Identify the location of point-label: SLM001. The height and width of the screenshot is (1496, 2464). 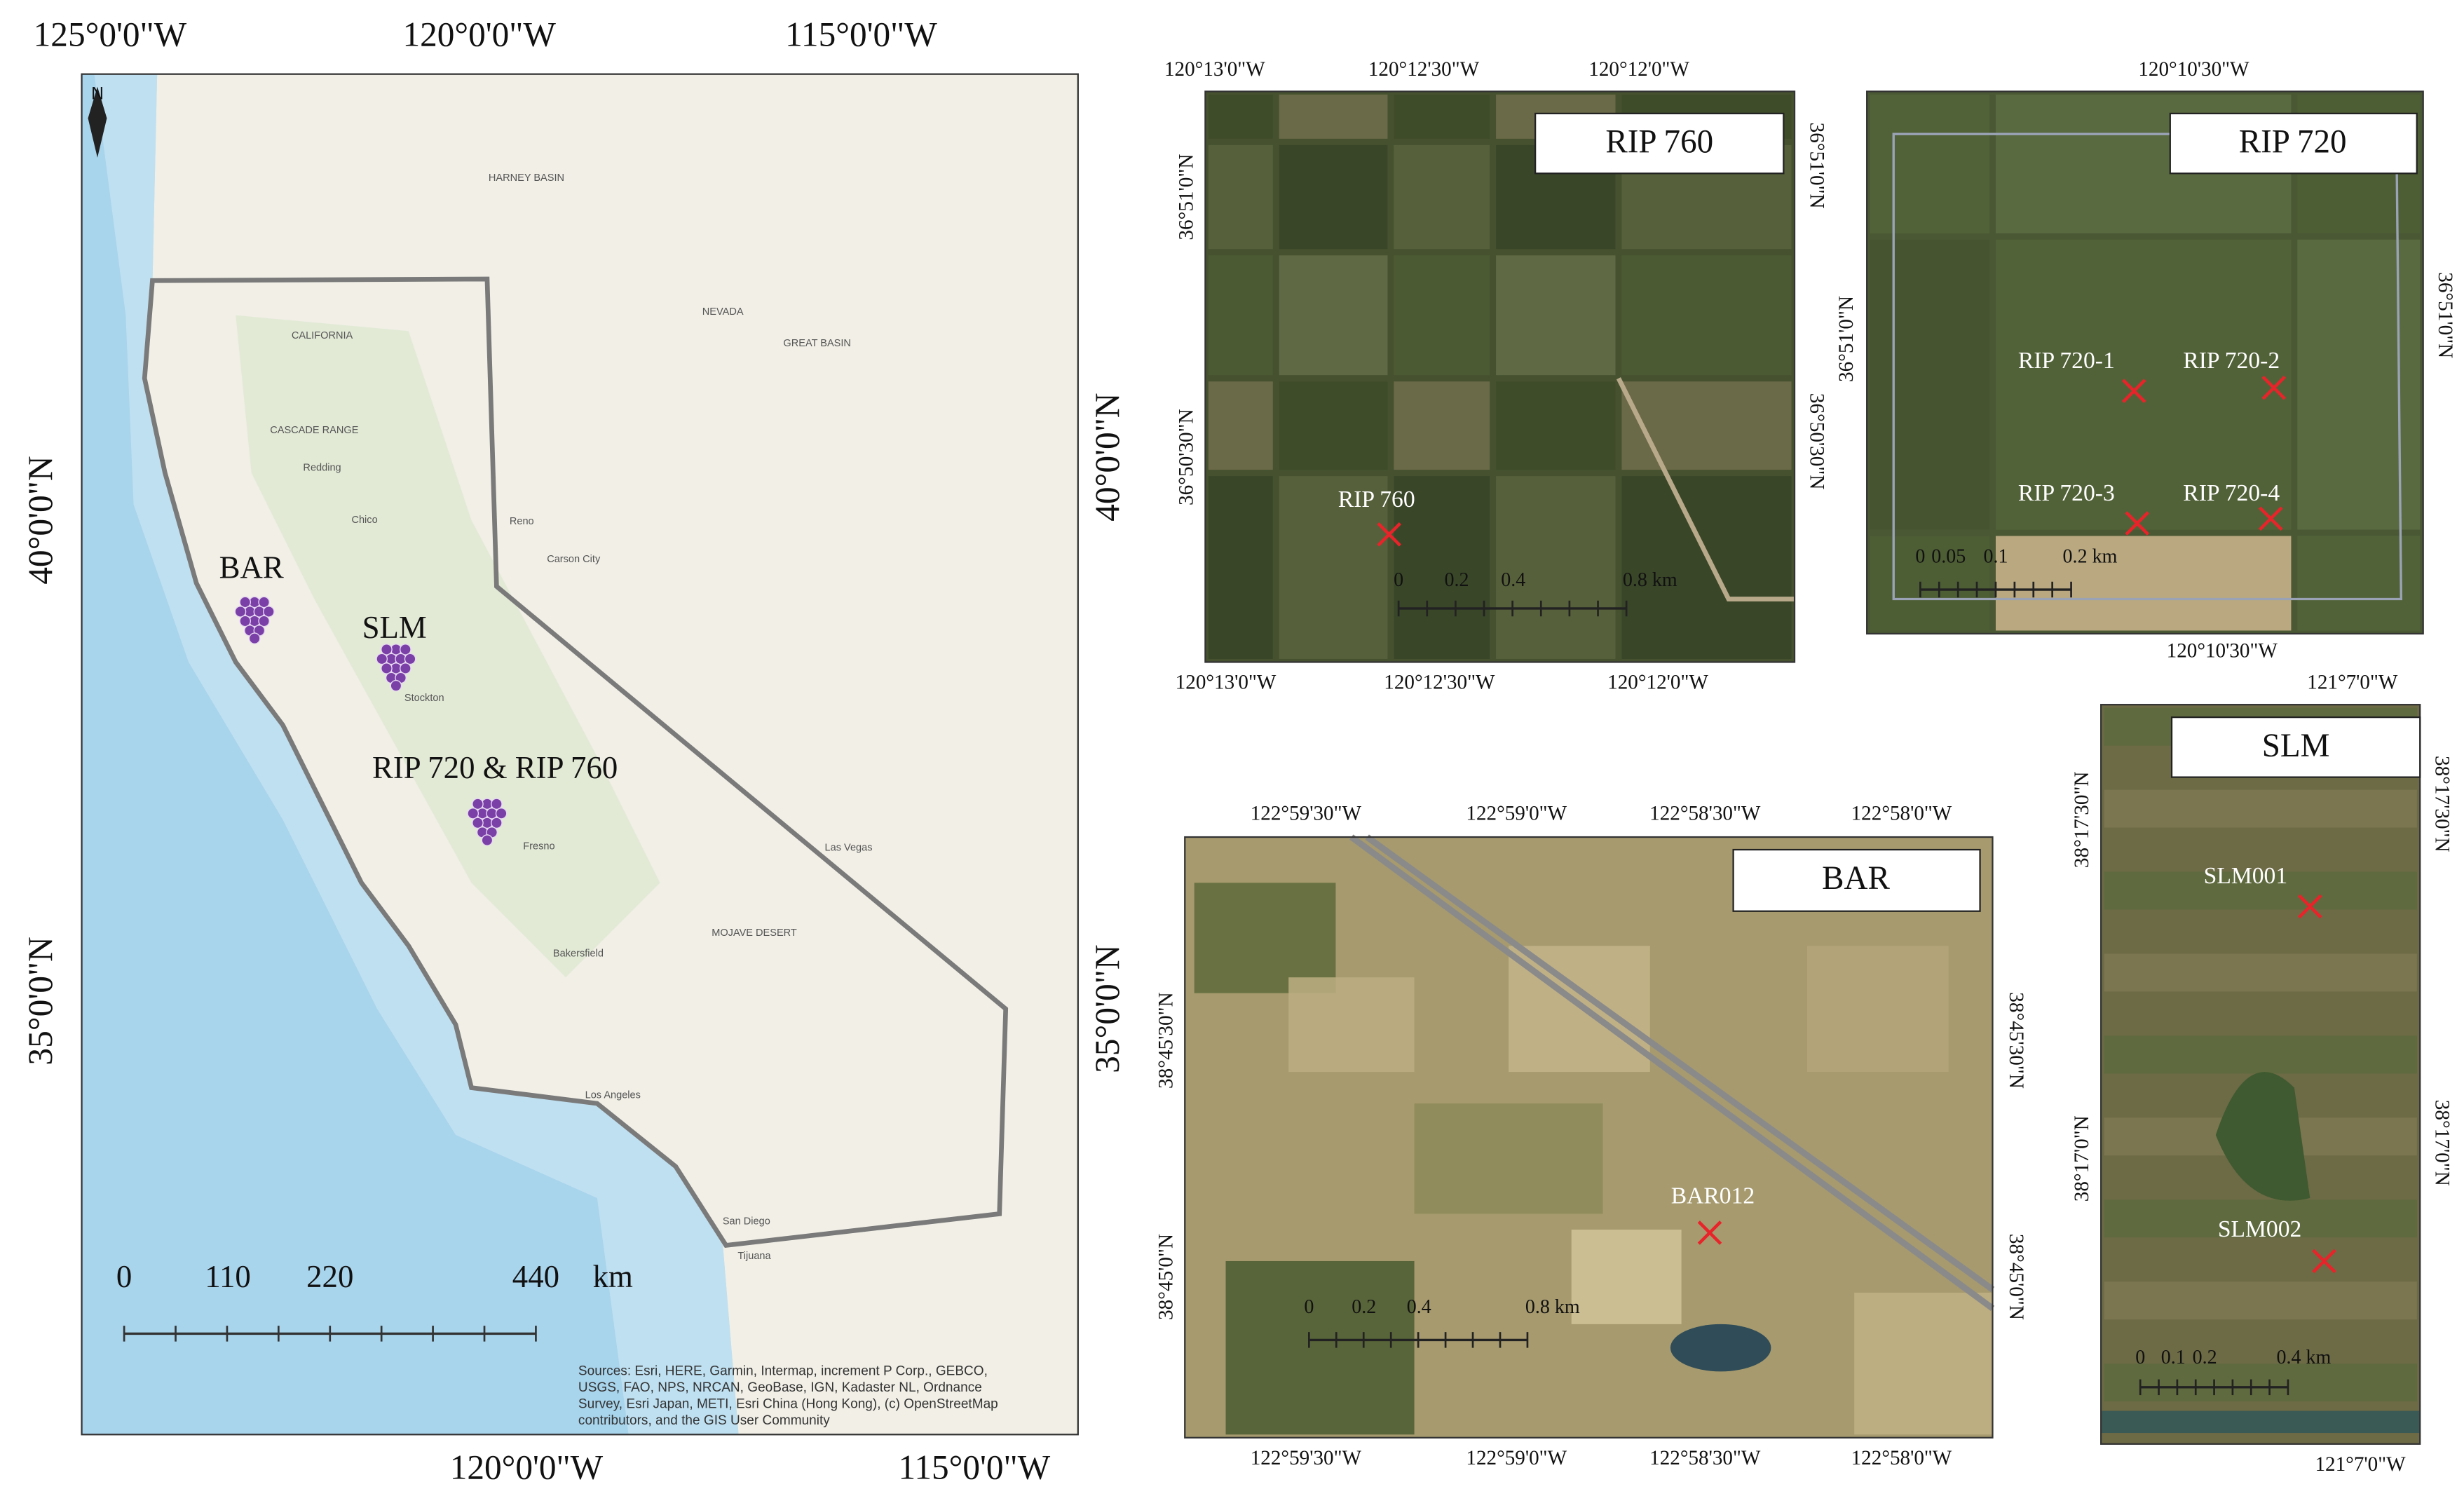
(2246, 876).